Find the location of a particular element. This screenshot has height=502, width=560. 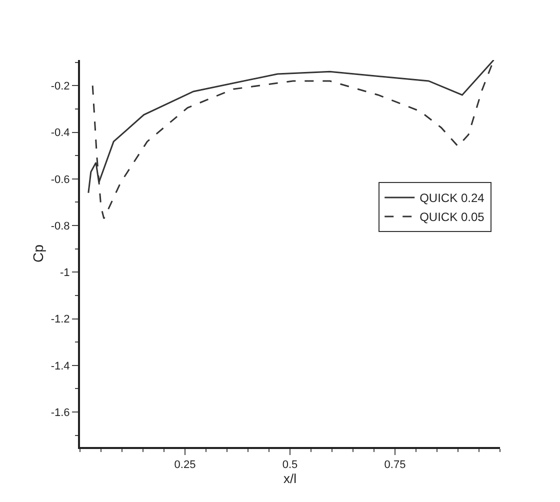

y-tick-label: -0.8 is located at coordinates (60, 226).